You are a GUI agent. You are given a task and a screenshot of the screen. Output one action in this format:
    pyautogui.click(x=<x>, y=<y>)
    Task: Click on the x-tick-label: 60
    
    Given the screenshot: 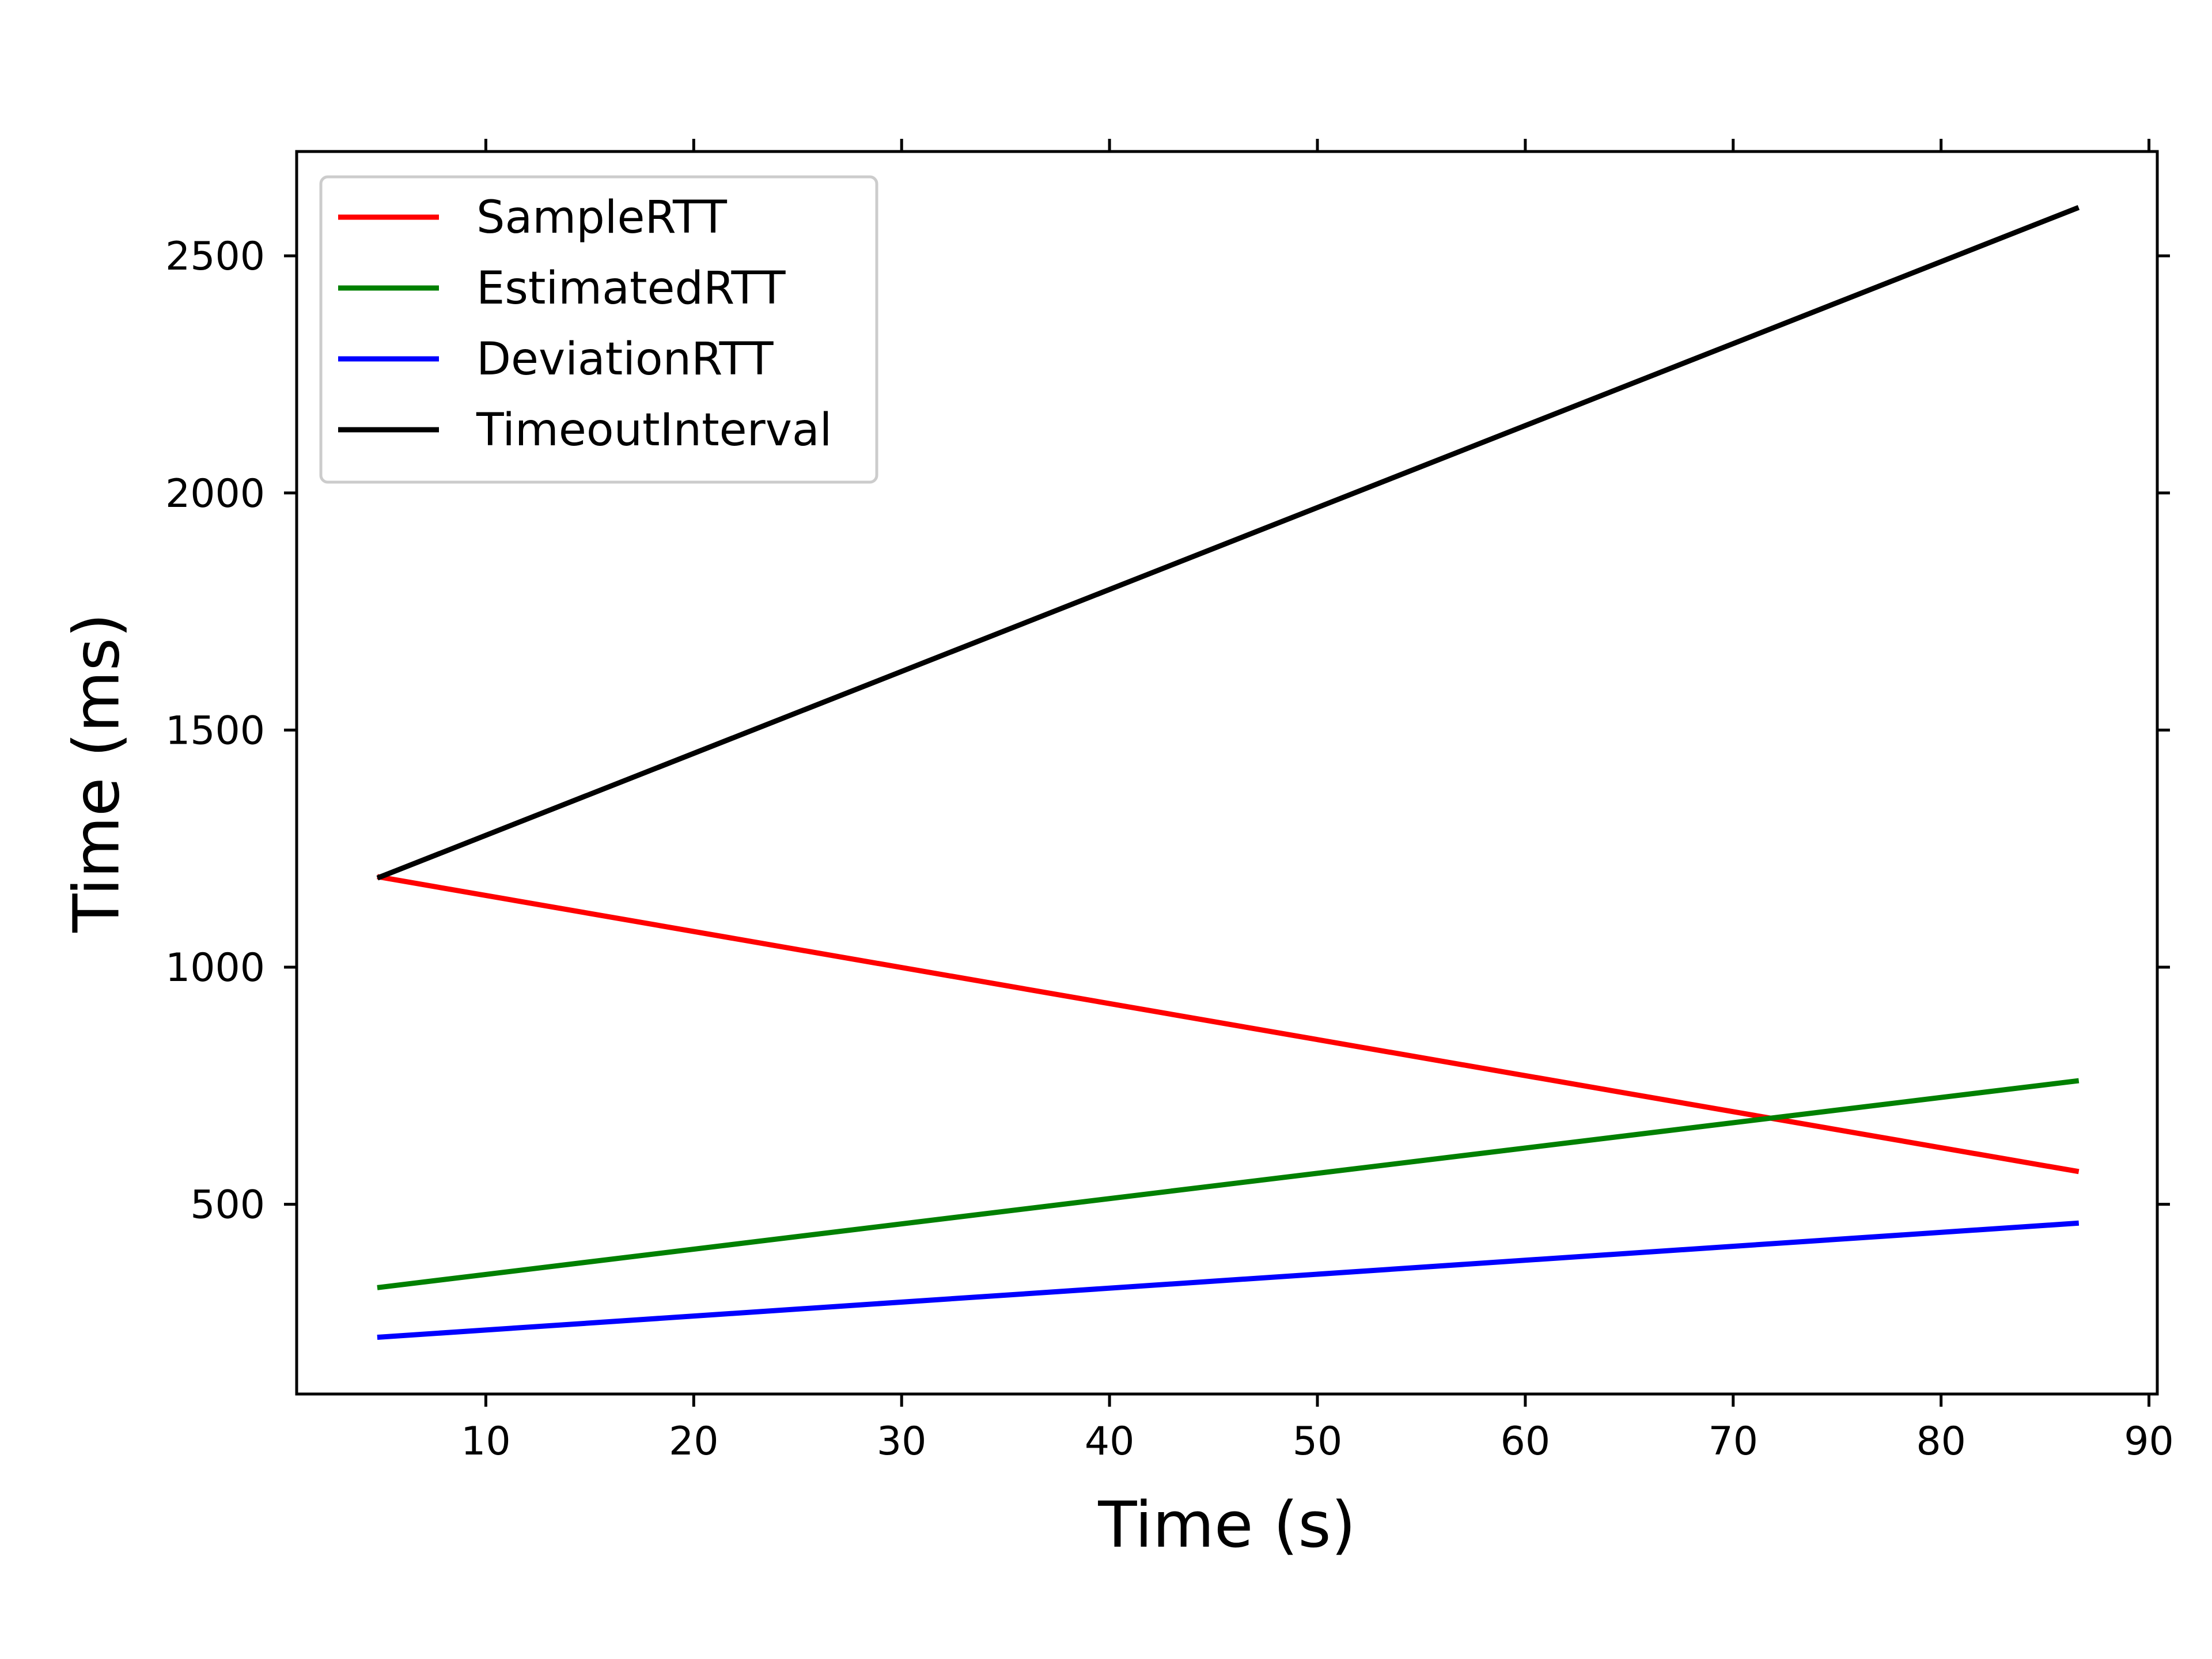 What is the action you would take?
    pyautogui.click(x=1526, y=1441)
    